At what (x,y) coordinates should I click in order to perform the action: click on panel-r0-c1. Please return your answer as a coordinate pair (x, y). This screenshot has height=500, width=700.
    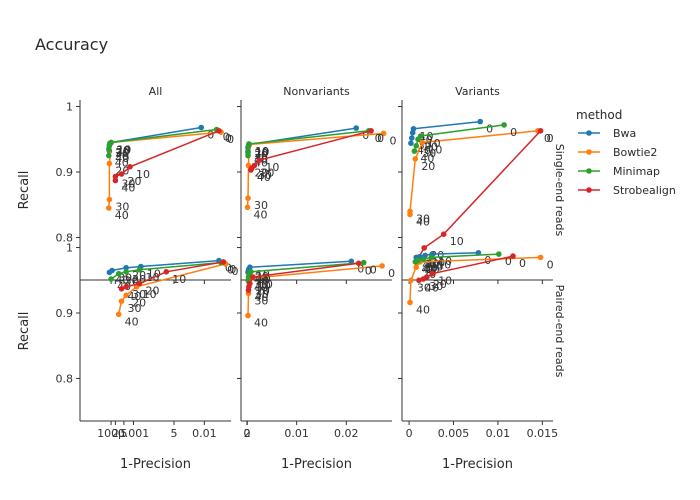
    Looking at the image, I should click on (314, 192).